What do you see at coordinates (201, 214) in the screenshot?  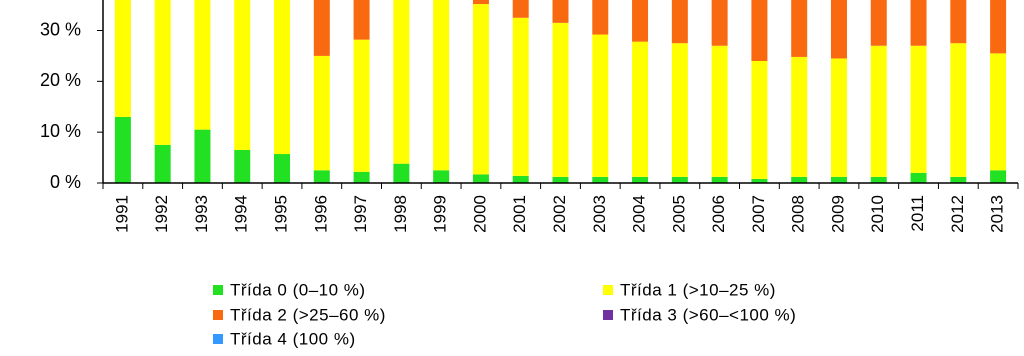 I see `x-tick-label: 1993` at bounding box center [201, 214].